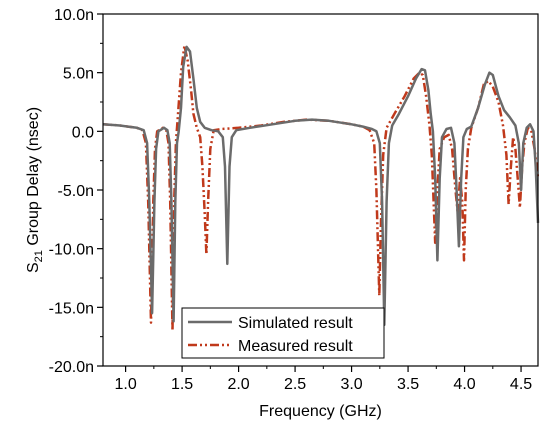 This screenshot has width=550, height=431. Describe the element at coordinates (323, 379) in the screenshot. I see `x-axis: 1.0 1.5 2.0 2.5 3.0 3.5 4.0 4.5` at that location.